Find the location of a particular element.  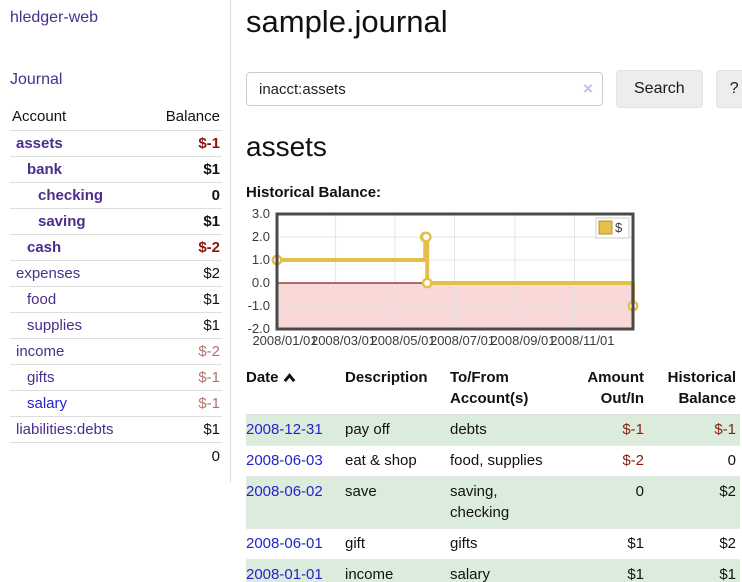

transaction-description: save is located at coordinates (397, 502).